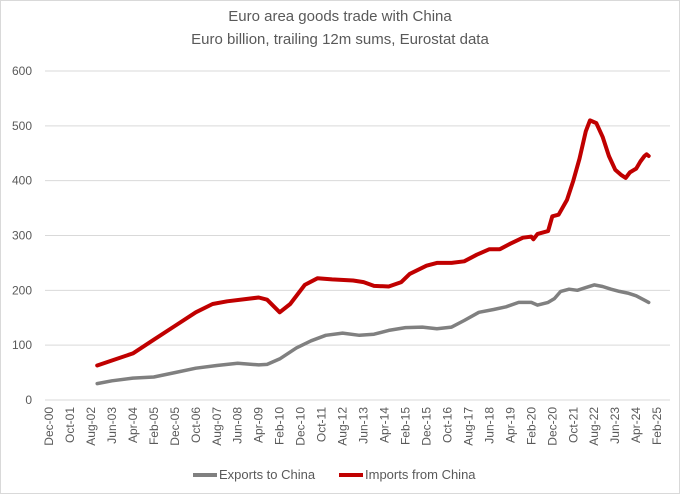 The width and height of the screenshot is (680, 494). I want to click on x-tick-label: Apr-14, so click(385, 425).